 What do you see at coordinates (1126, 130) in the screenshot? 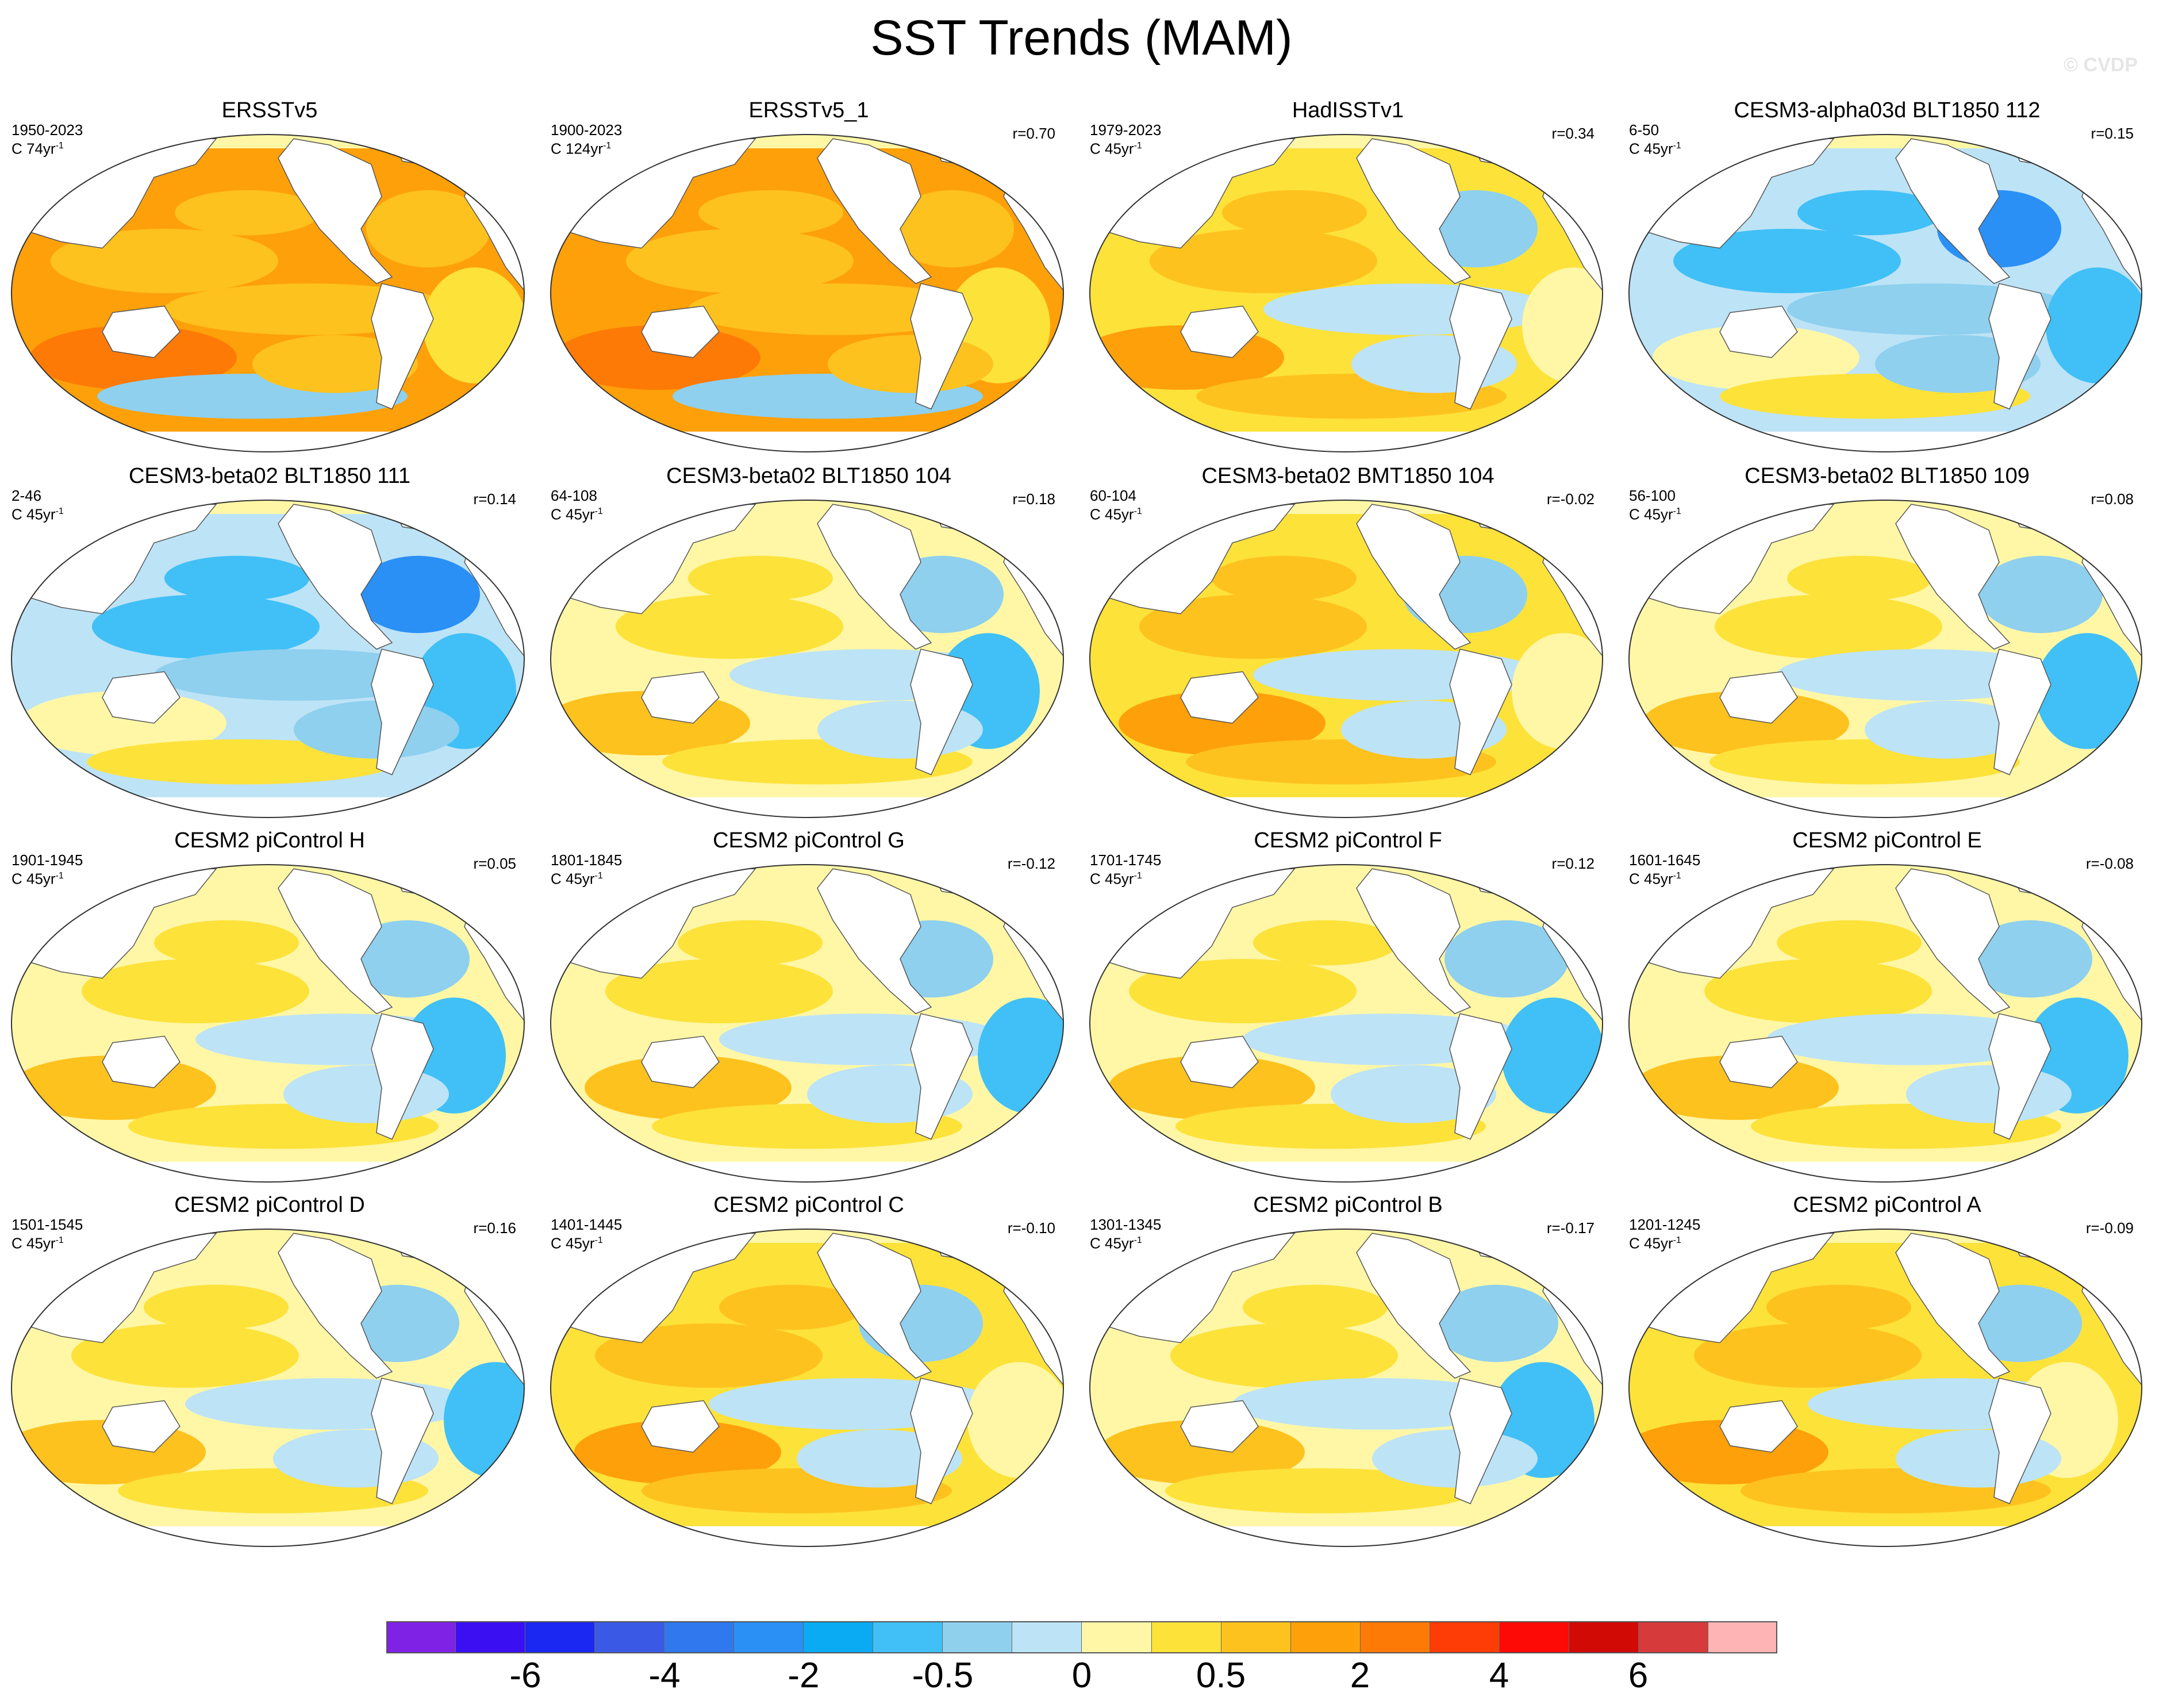
I see `panel-period: 1979-2023` at bounding box center [1126, 130].